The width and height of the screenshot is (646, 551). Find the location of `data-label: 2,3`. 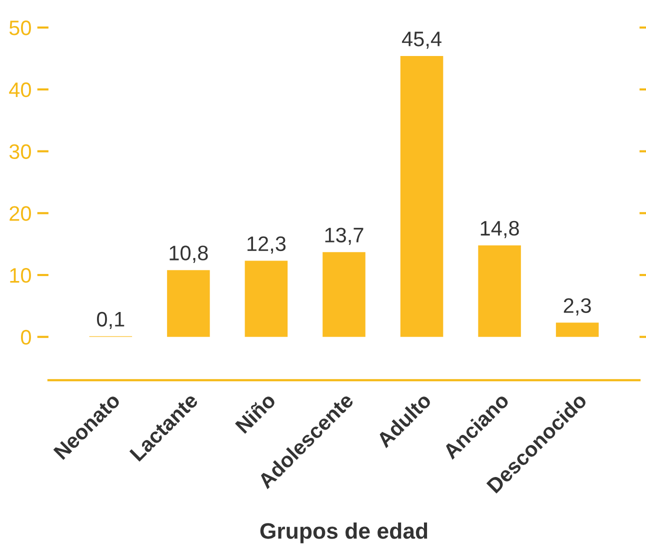

data-label: 2,3 is located at coordinates (577, 307).